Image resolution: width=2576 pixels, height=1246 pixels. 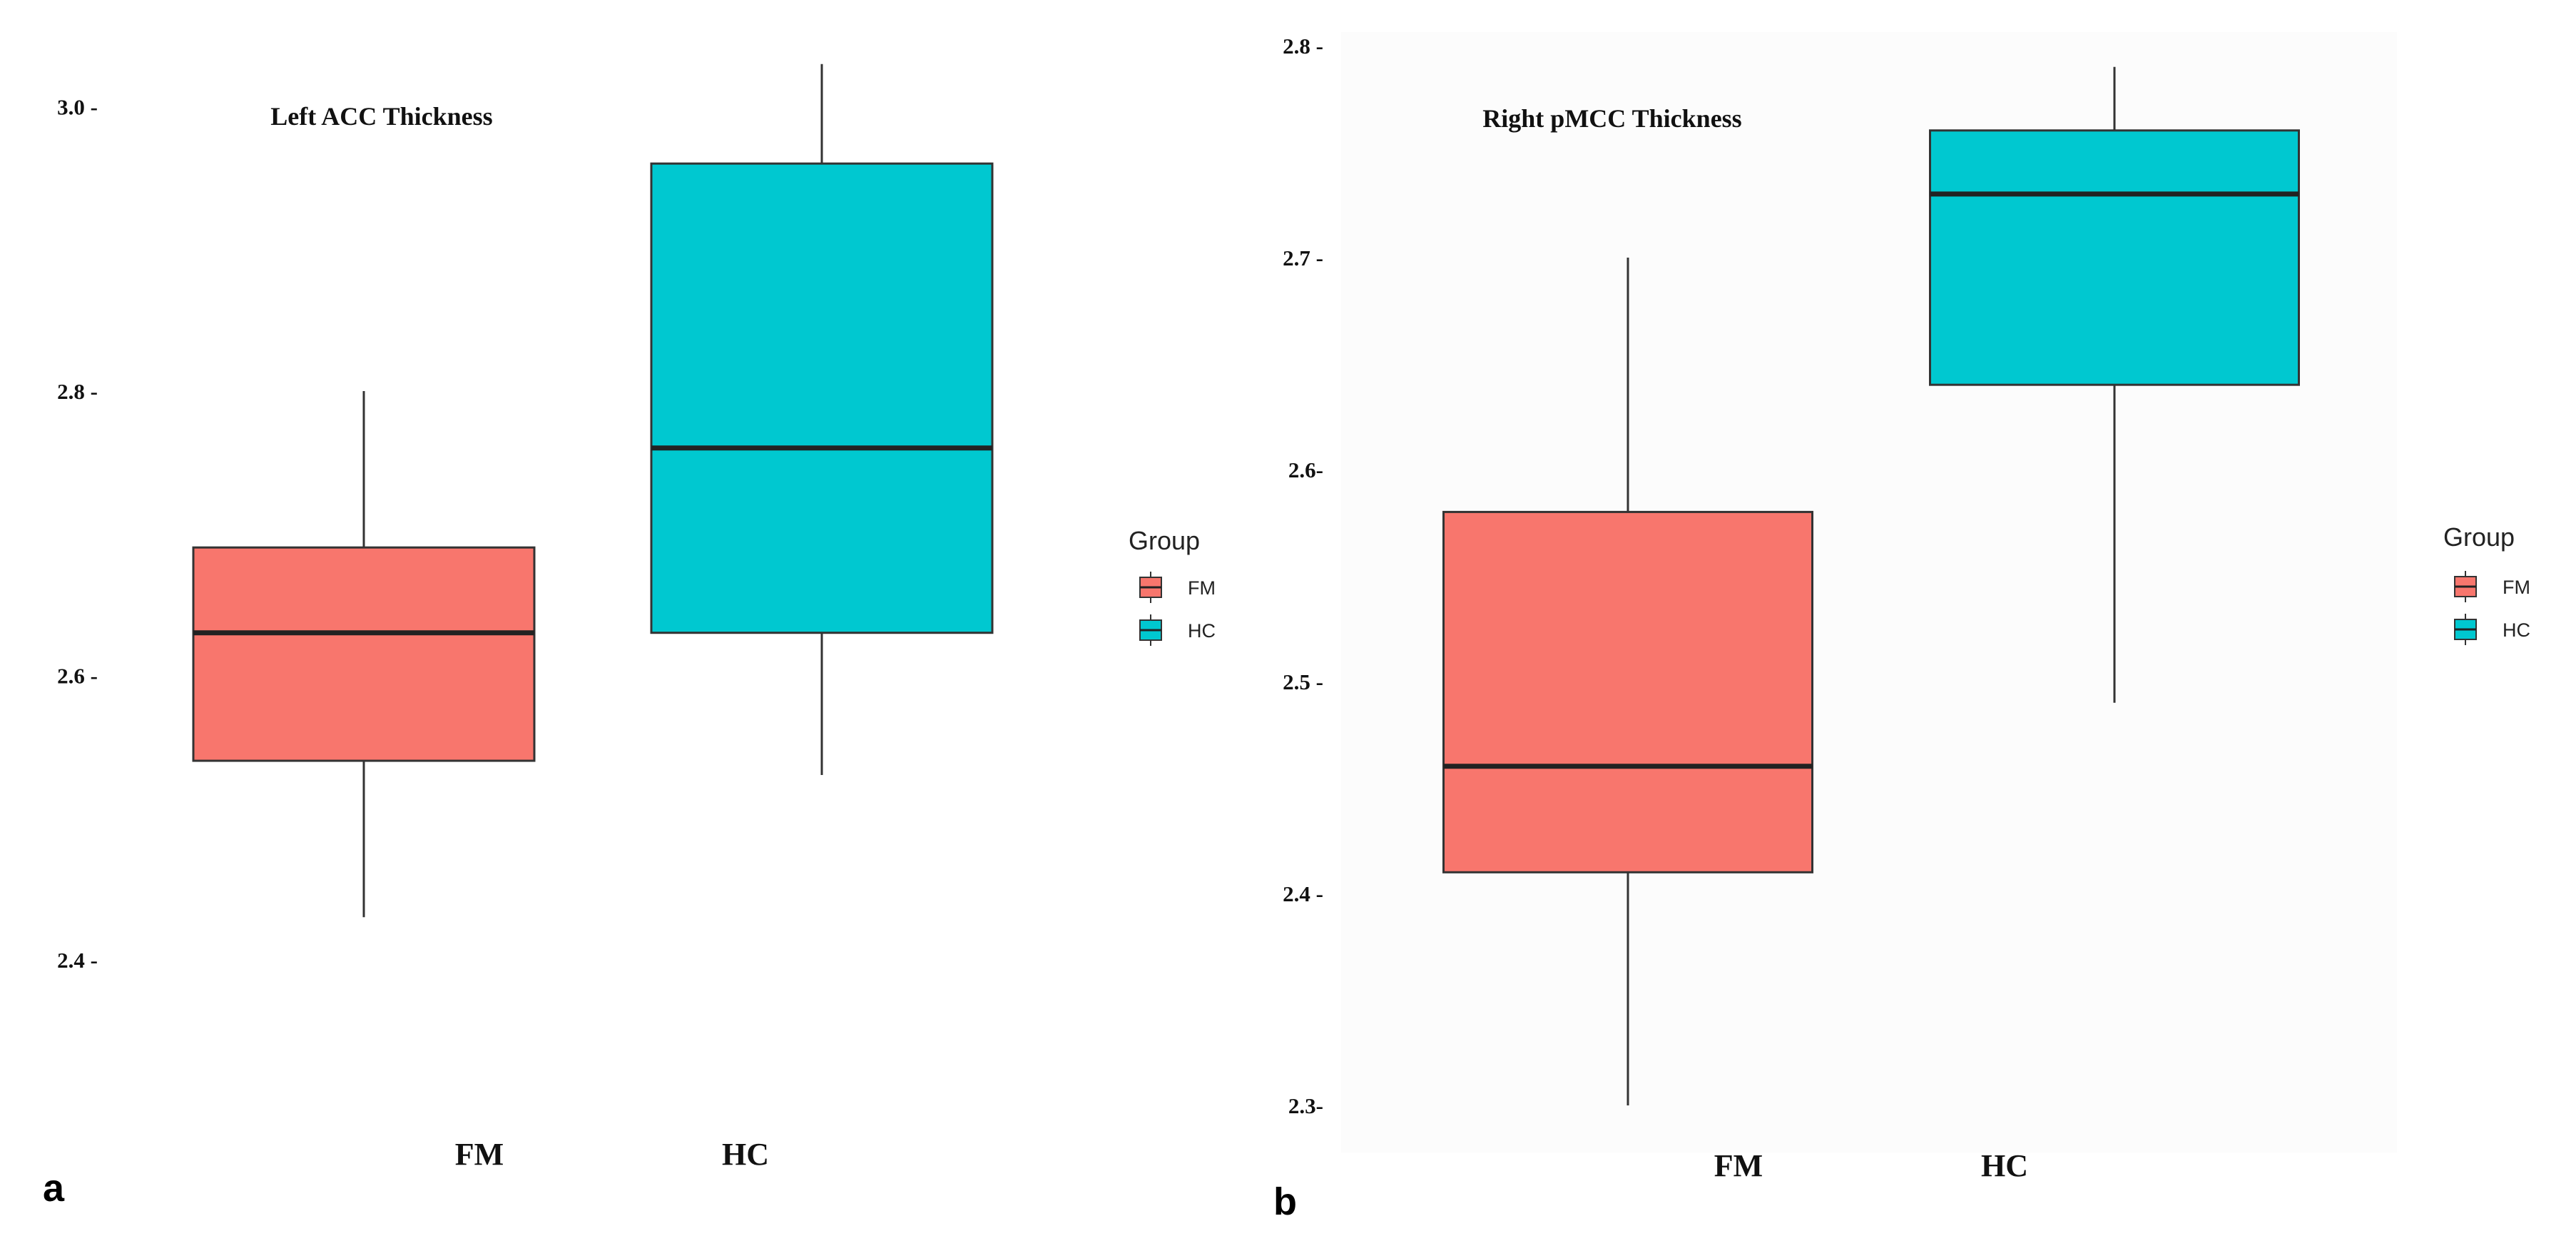 What do you see at coordinates (1172, 586) in the screenshot?
I see `panel-a-legend: Group FM HC` at bounding box center [1172, 586].